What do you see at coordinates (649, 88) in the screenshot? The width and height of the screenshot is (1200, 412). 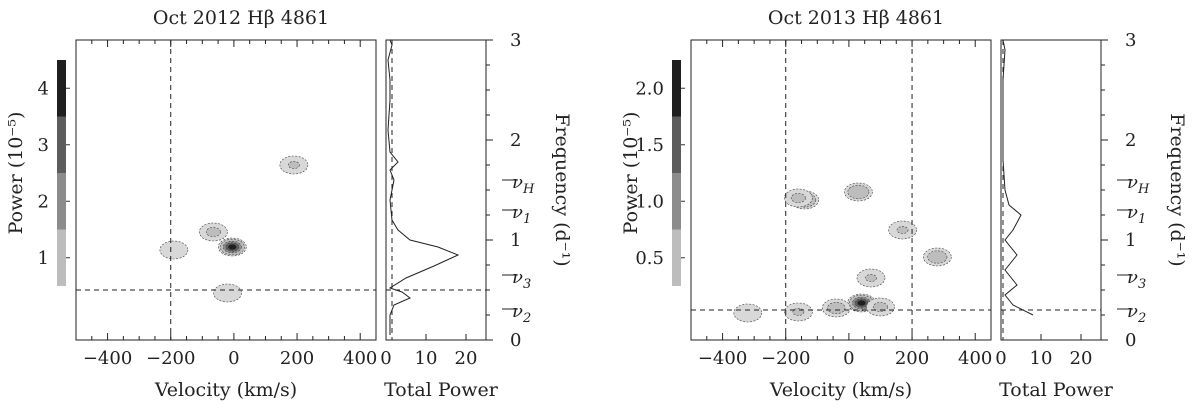 I see `colorbar-tick-label: 2.0` at bounding box center [649, 88].